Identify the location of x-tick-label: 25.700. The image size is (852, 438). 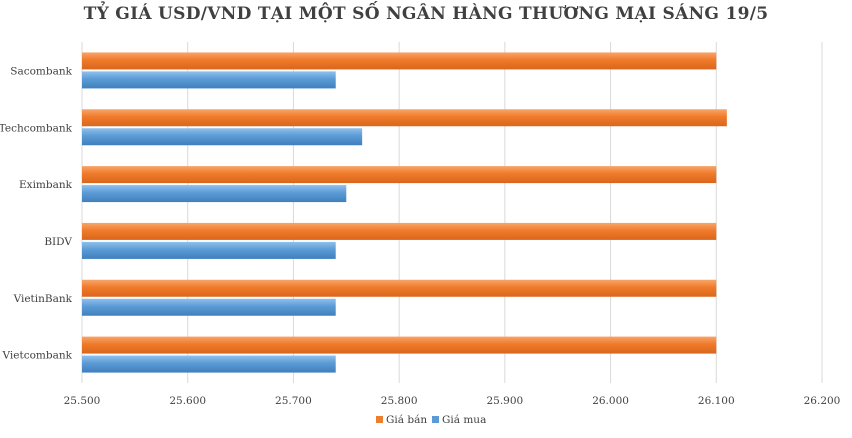
(293, 401).